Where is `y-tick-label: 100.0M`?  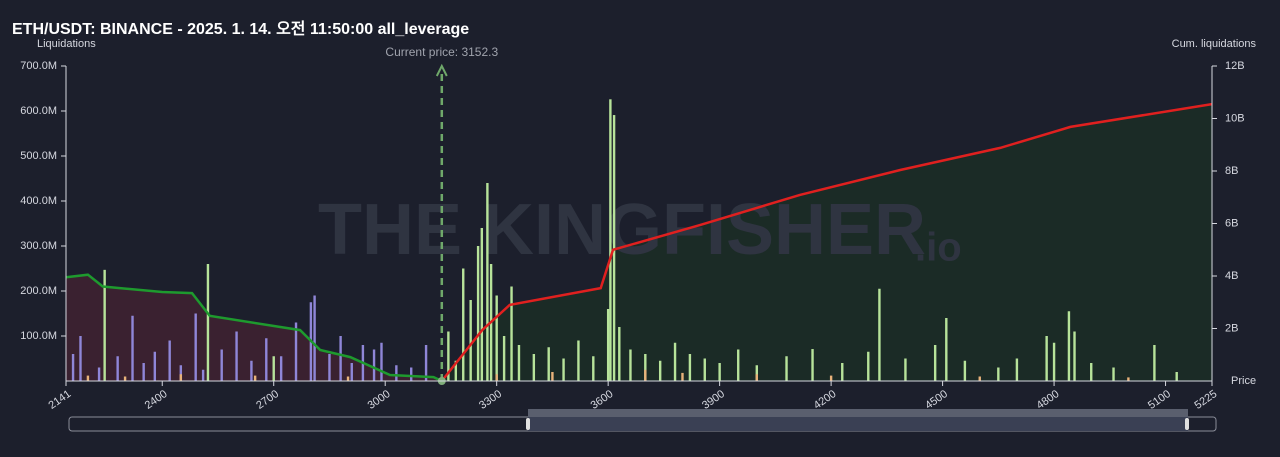 y-tick-label: 100.0M is located at coordinates (38, 336).